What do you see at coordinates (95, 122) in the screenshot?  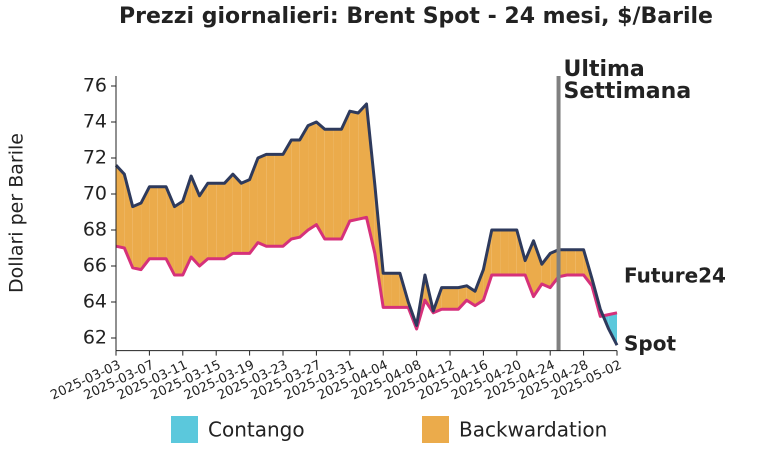 I see `y-tick-label: 74` at bounding box center [95, 122].